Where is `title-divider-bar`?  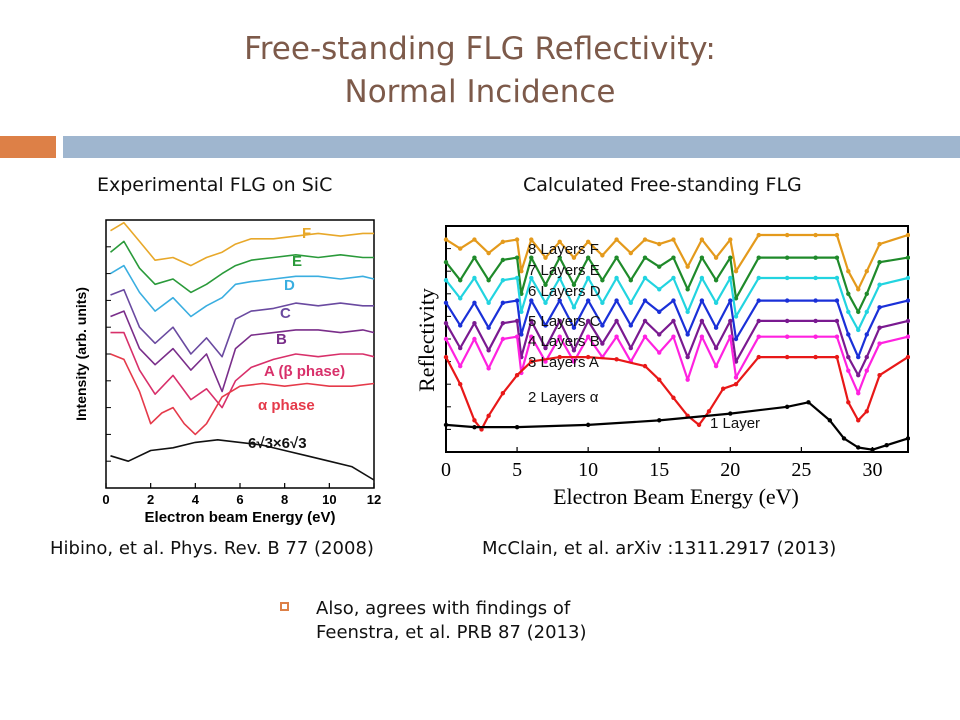 title-divider-bar is located at coordinates (511, 147).